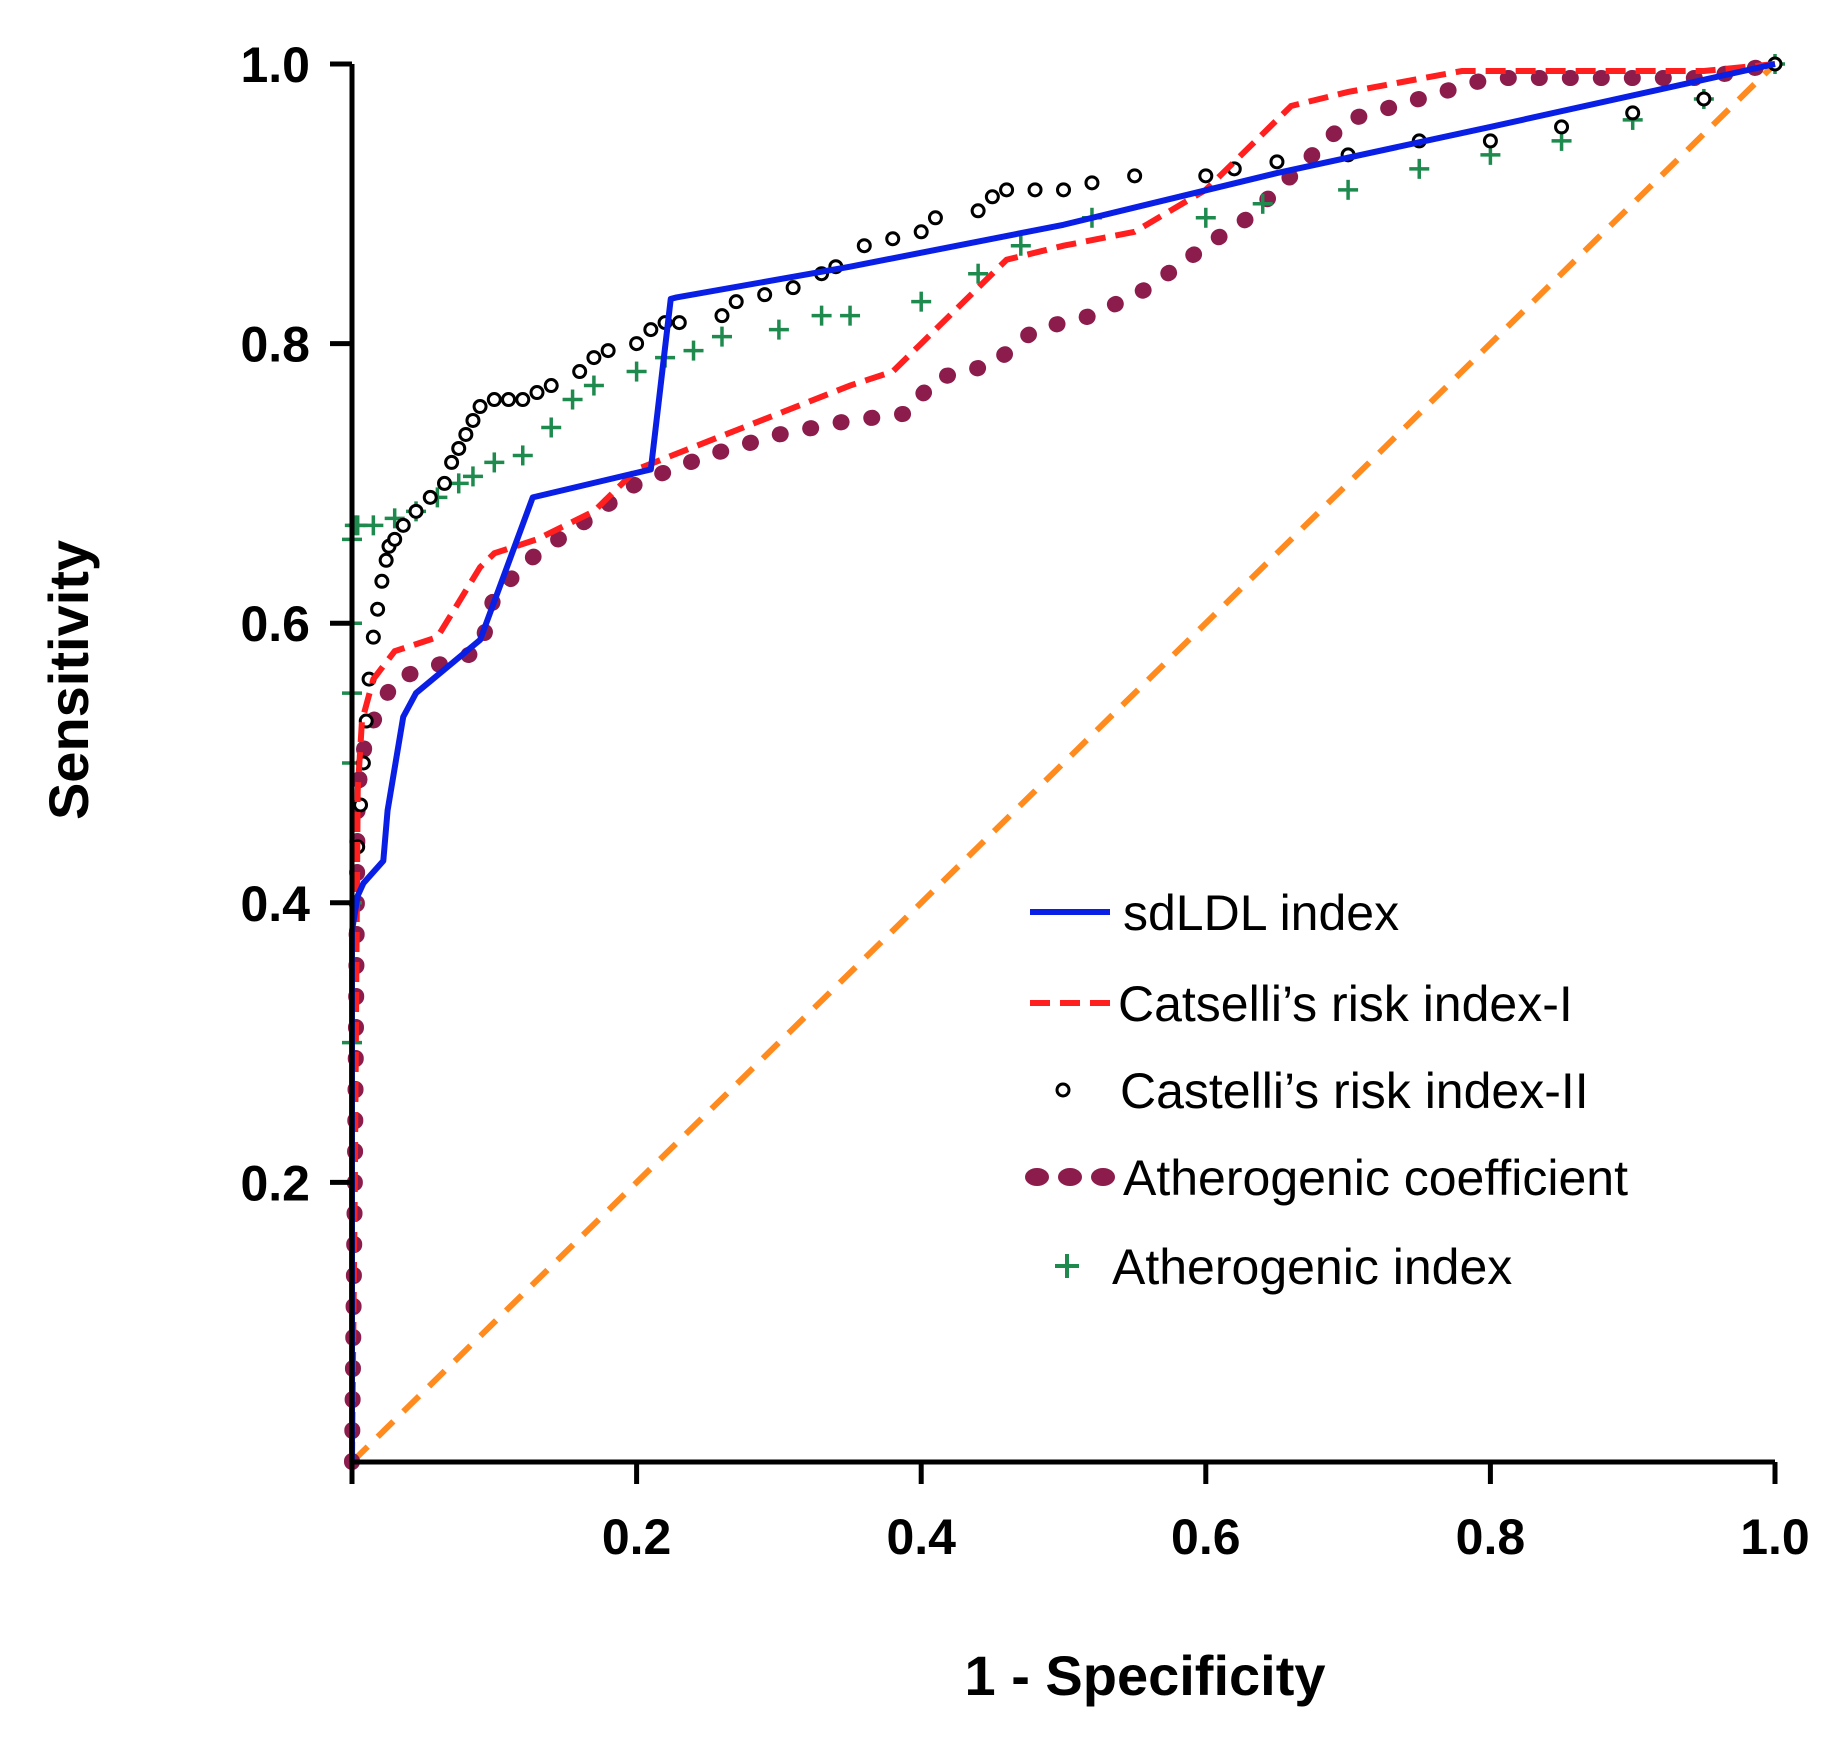 This screenshot has height=1737, width=1846. What do you see at coordinates (1354, 1091) in the screenshot?
I see `legend-label-castelli-ii: Castelli’s risk index-II` at bounding box center [1354, 1091].